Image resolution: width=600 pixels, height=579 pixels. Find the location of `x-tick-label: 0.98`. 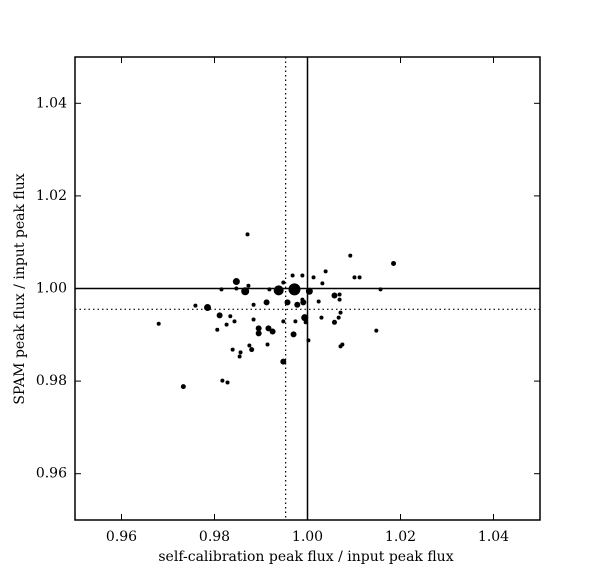

x-tick-label: 0.98 is located at coordinates (214, 537).